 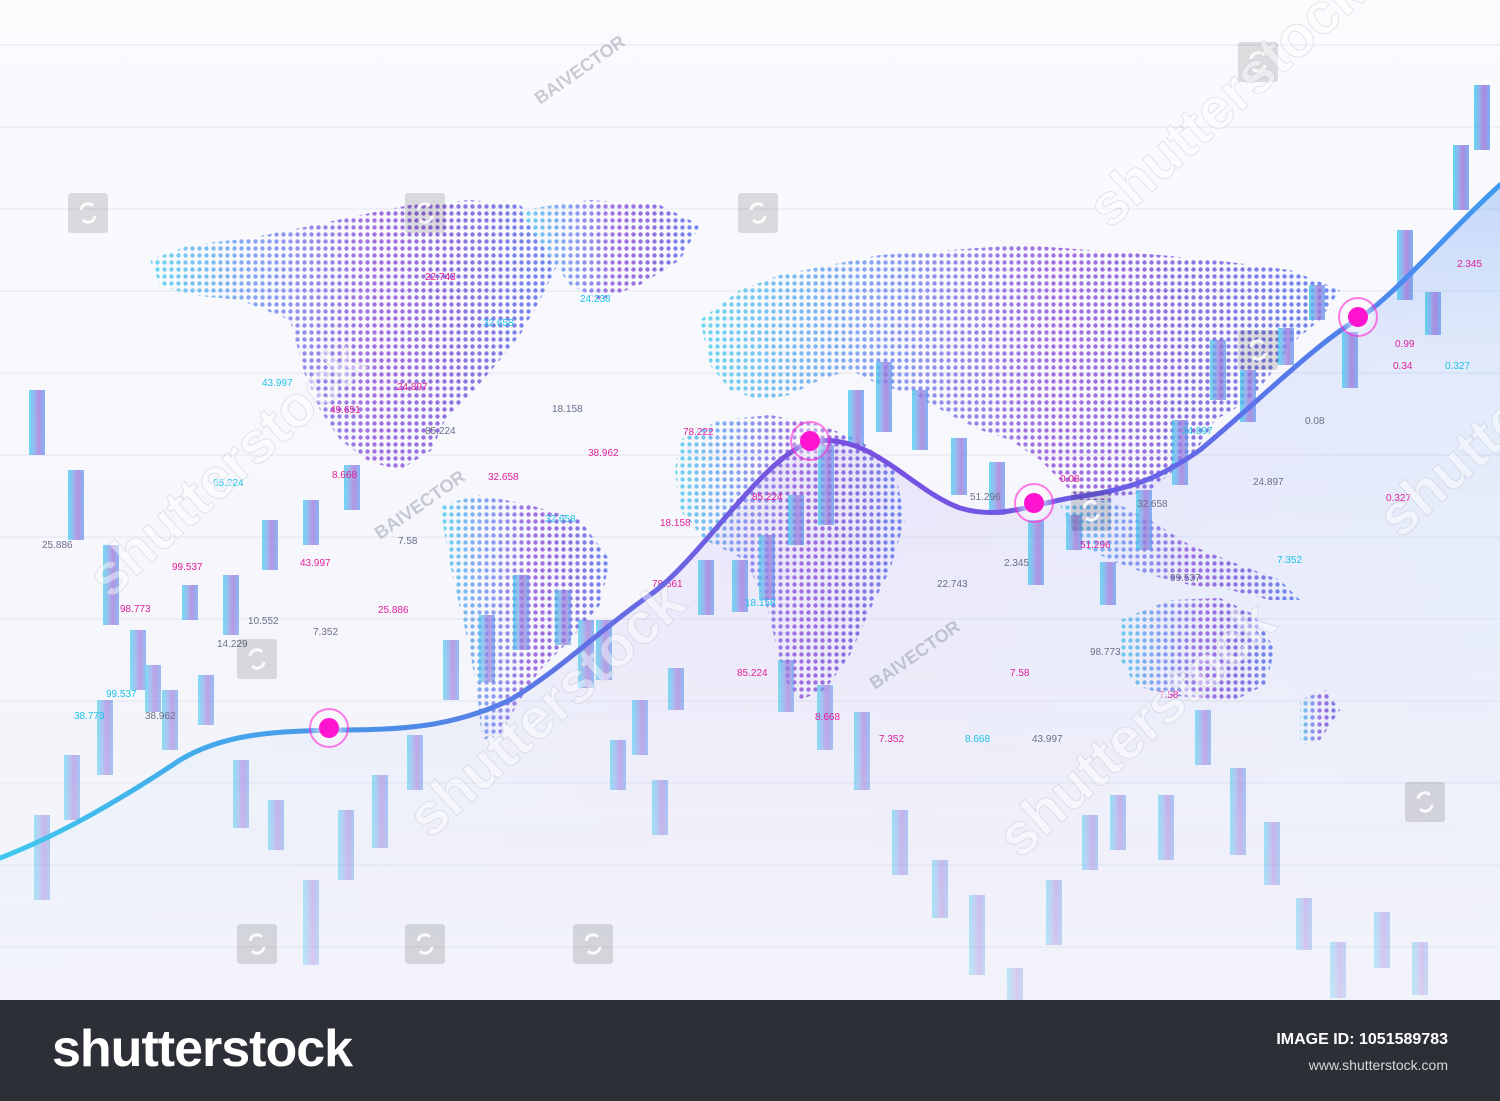 What do you see at coordinates (567, 409) in the screenshot?
I see `price-number: 18.158` at bounding box center [567, 409].